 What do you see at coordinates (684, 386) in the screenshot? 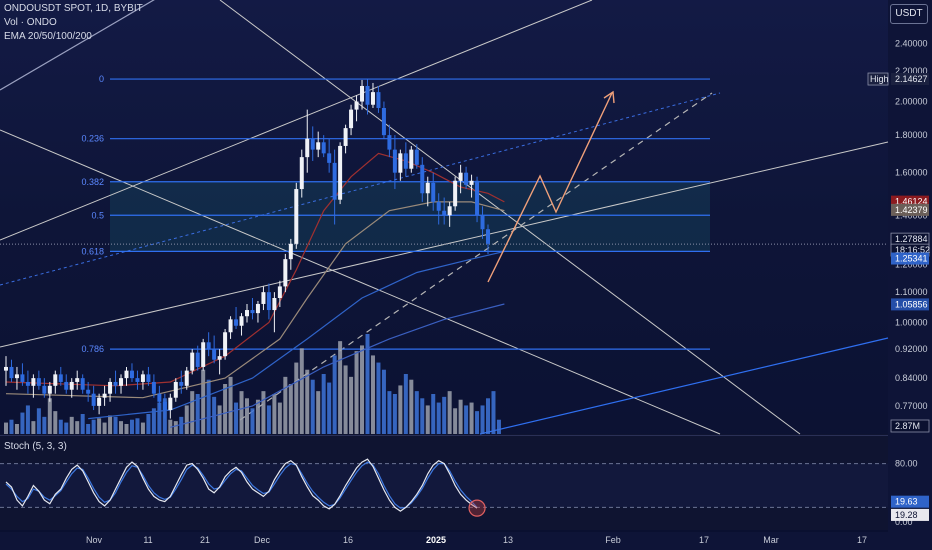
I see `blue-support-line` at bounding box center [684, 386].